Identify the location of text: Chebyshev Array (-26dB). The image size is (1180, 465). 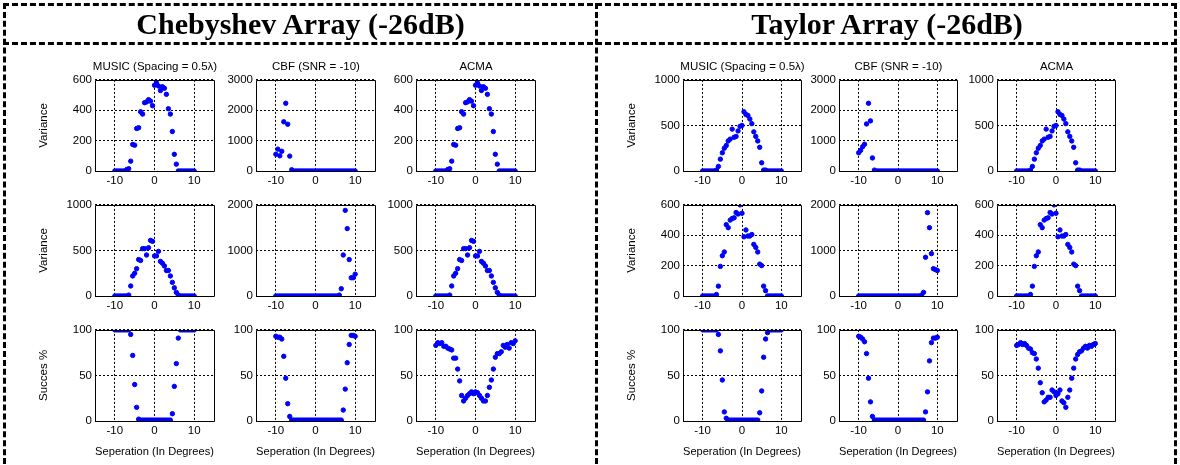
(300, 24).